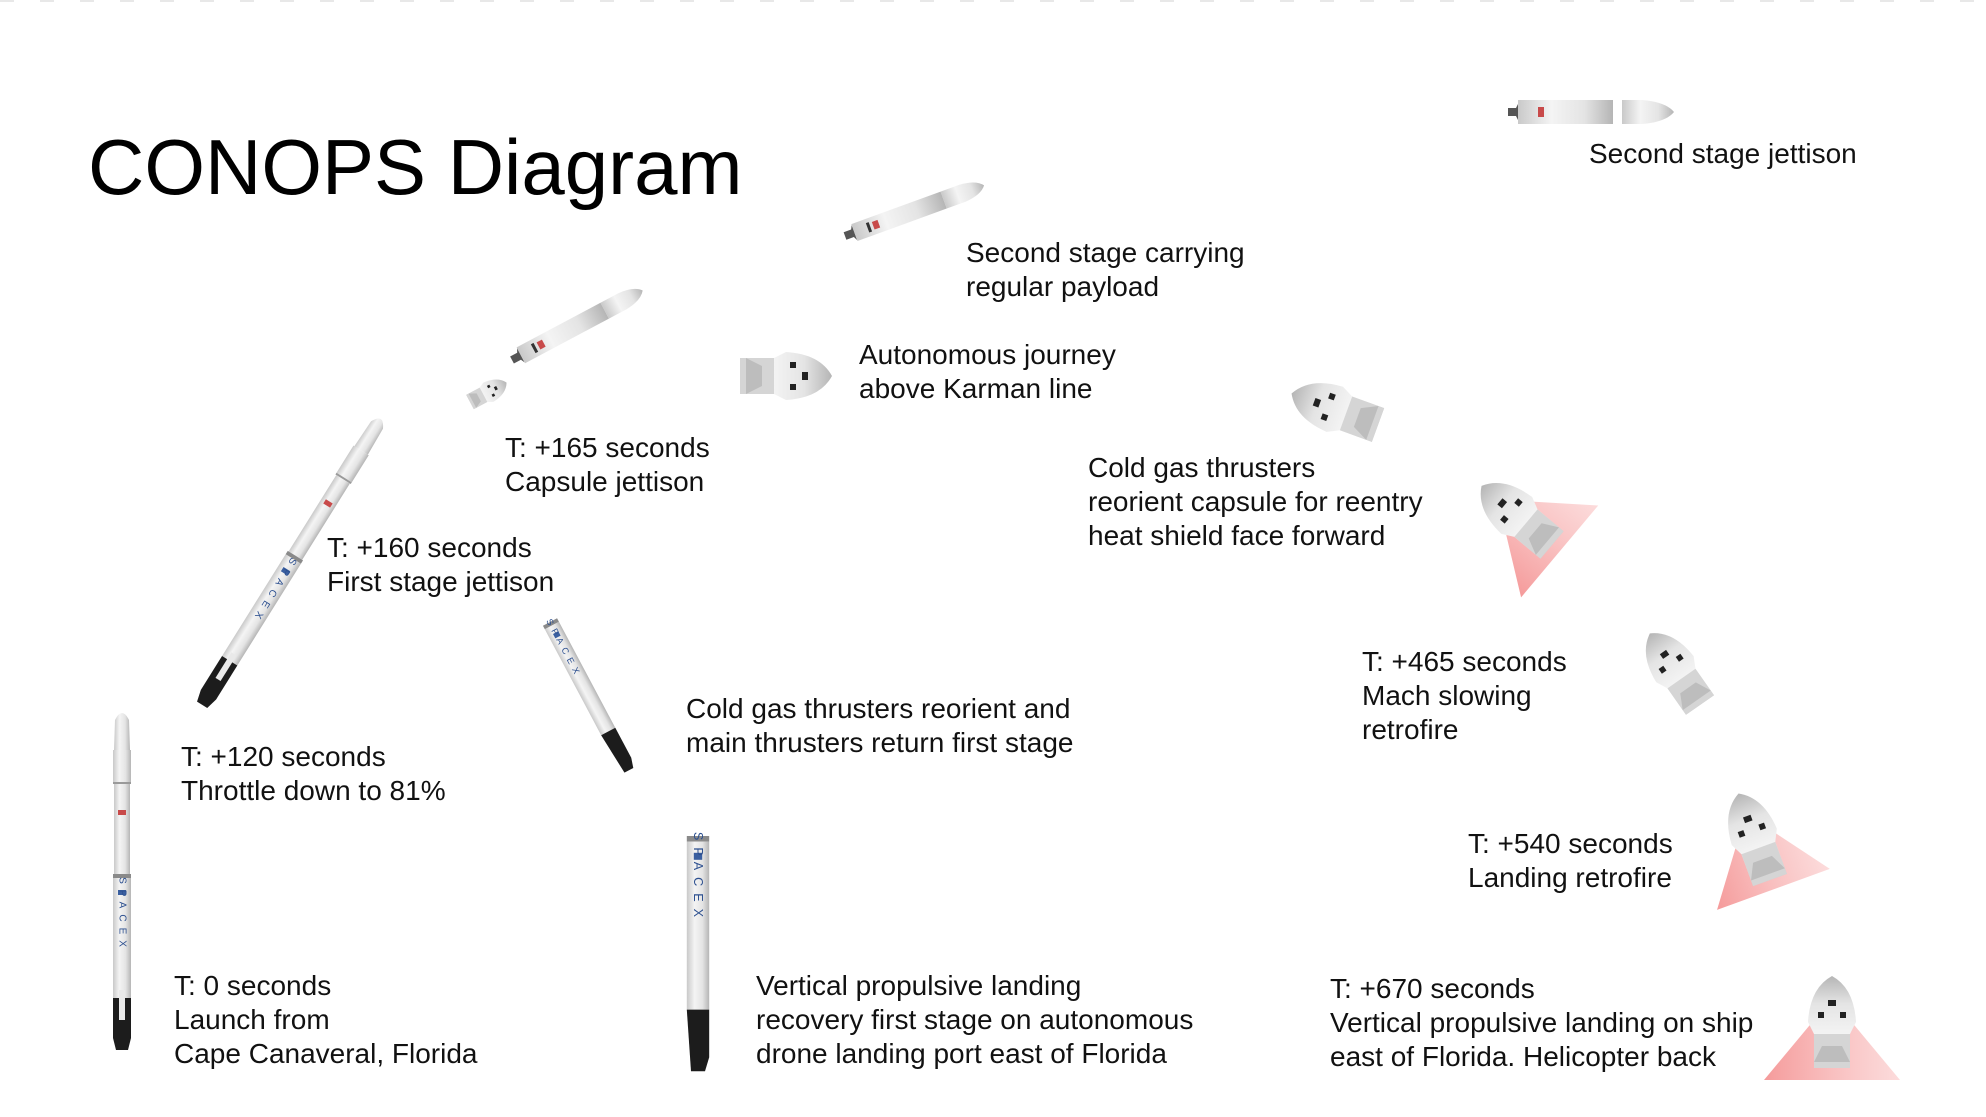 The width and height of the screenshot is (1986, 1117). What do you see at coordinates (1570, 843) in the screenshot?
I see `label-line: T: +540 seconds` at bounding box center [1570, 843].